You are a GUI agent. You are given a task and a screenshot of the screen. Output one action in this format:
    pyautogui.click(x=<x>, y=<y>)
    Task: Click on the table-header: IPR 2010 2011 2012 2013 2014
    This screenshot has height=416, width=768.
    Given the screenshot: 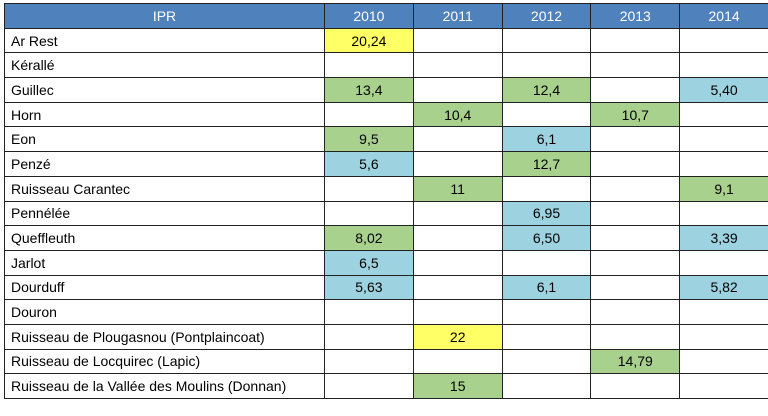 What is the action you would take?
    pyautogui.click(x=386, y=16)
    